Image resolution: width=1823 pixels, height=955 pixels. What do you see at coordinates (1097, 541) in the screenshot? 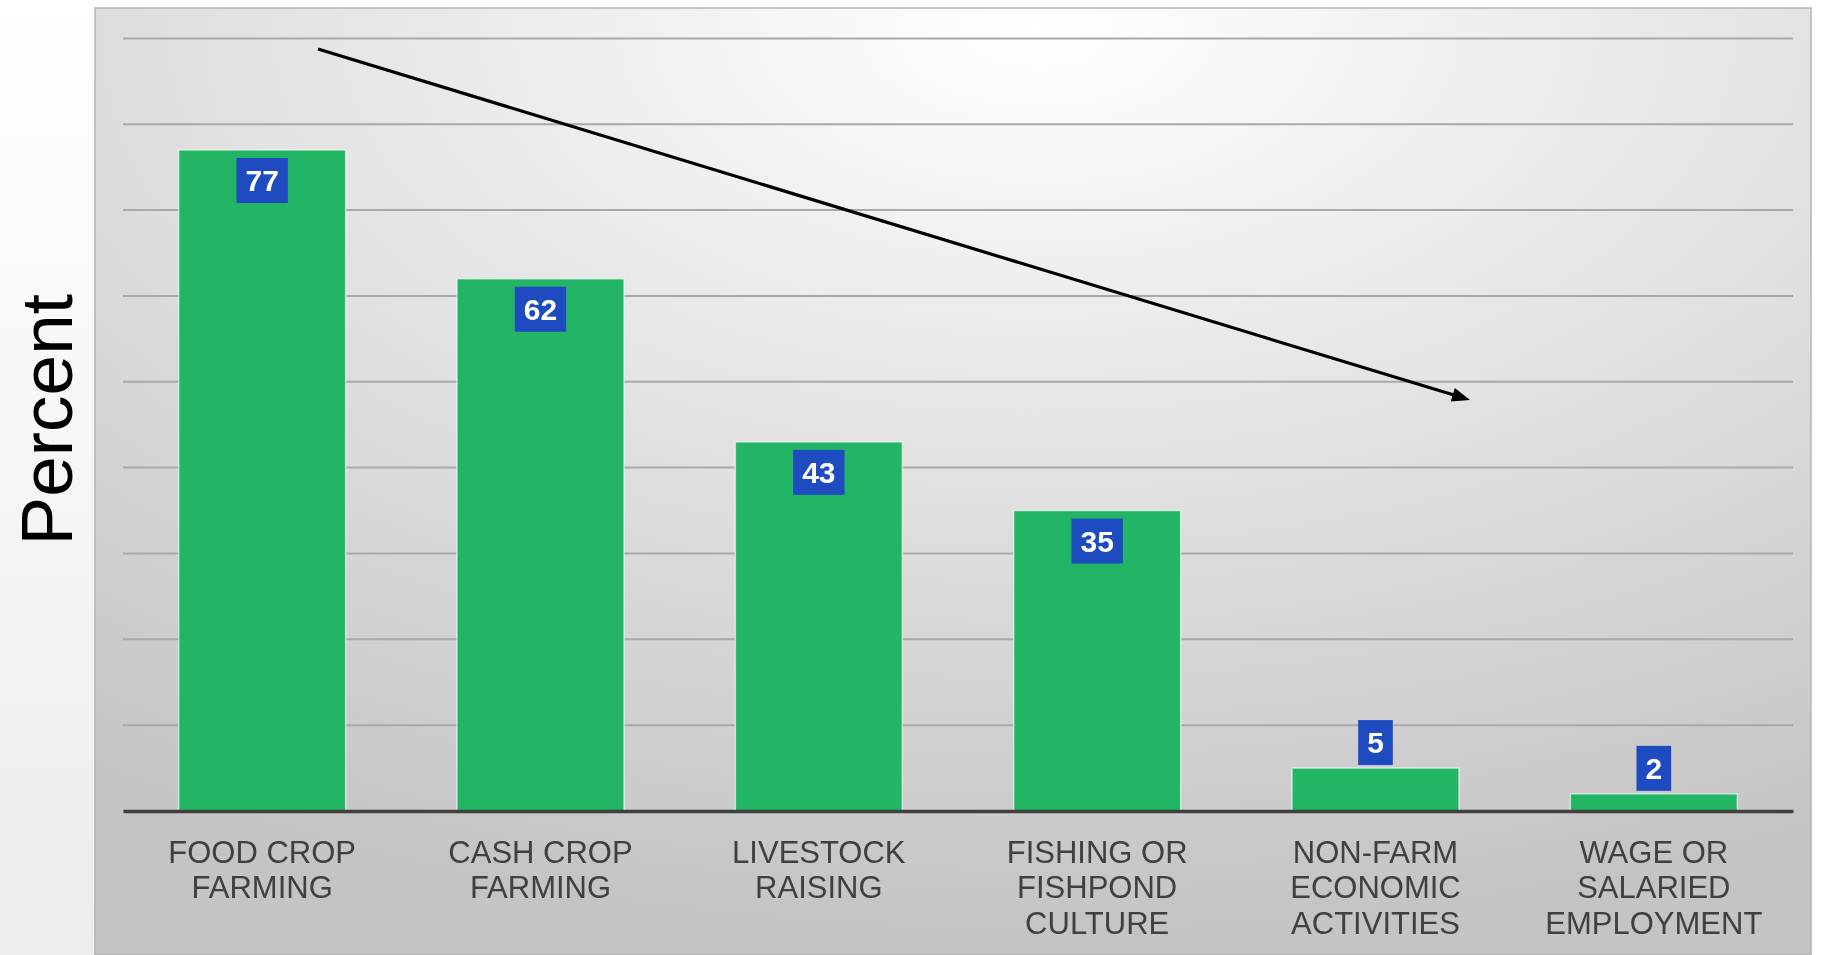
I see `data-label: 35` at bounding box center [1097, 541].